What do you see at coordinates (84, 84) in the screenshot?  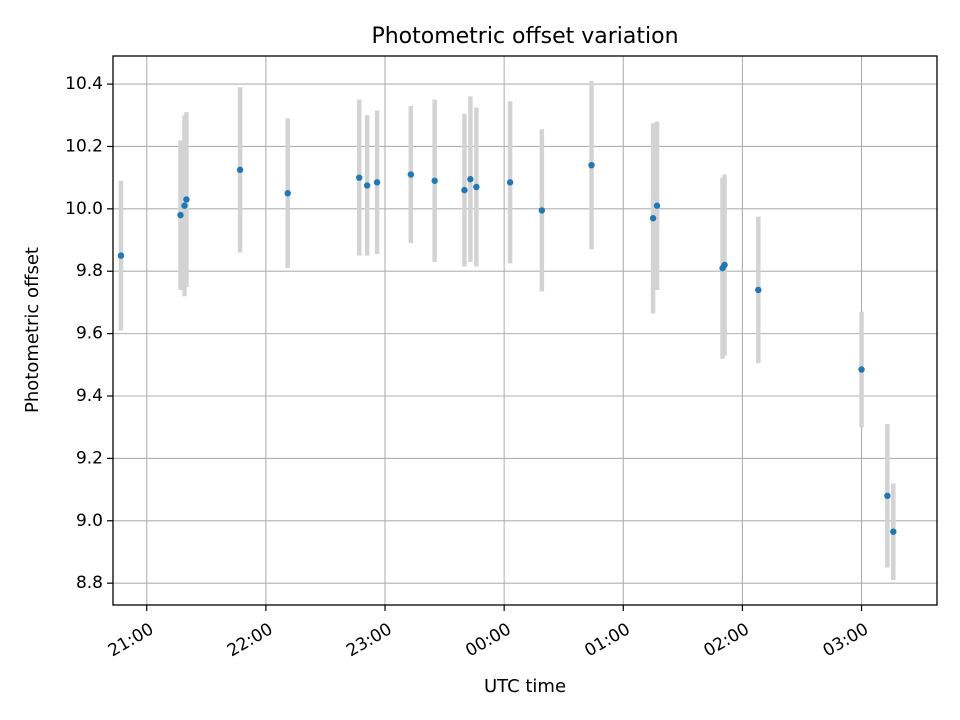 I see `y-tick-label: 10.4` at bounding box center [84, 84].